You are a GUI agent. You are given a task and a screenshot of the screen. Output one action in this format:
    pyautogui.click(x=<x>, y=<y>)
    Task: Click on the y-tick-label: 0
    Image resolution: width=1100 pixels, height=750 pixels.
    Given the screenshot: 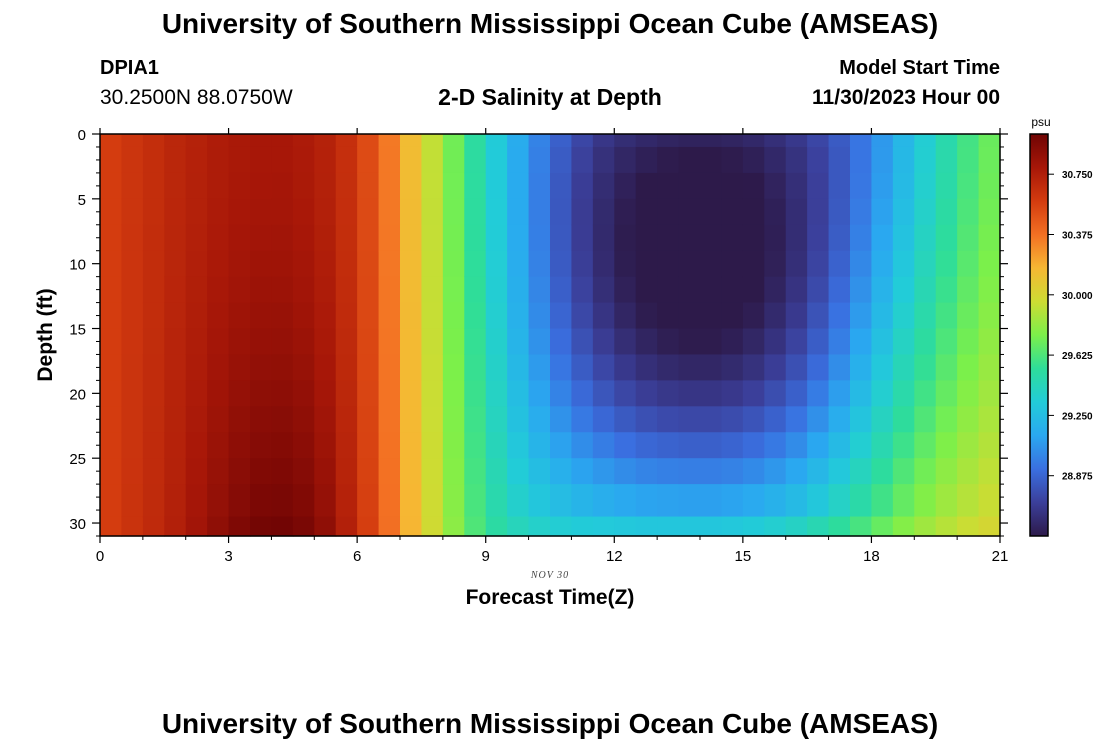 What is the action you would take?
    pyautogui.click(x=82, y=135)
    